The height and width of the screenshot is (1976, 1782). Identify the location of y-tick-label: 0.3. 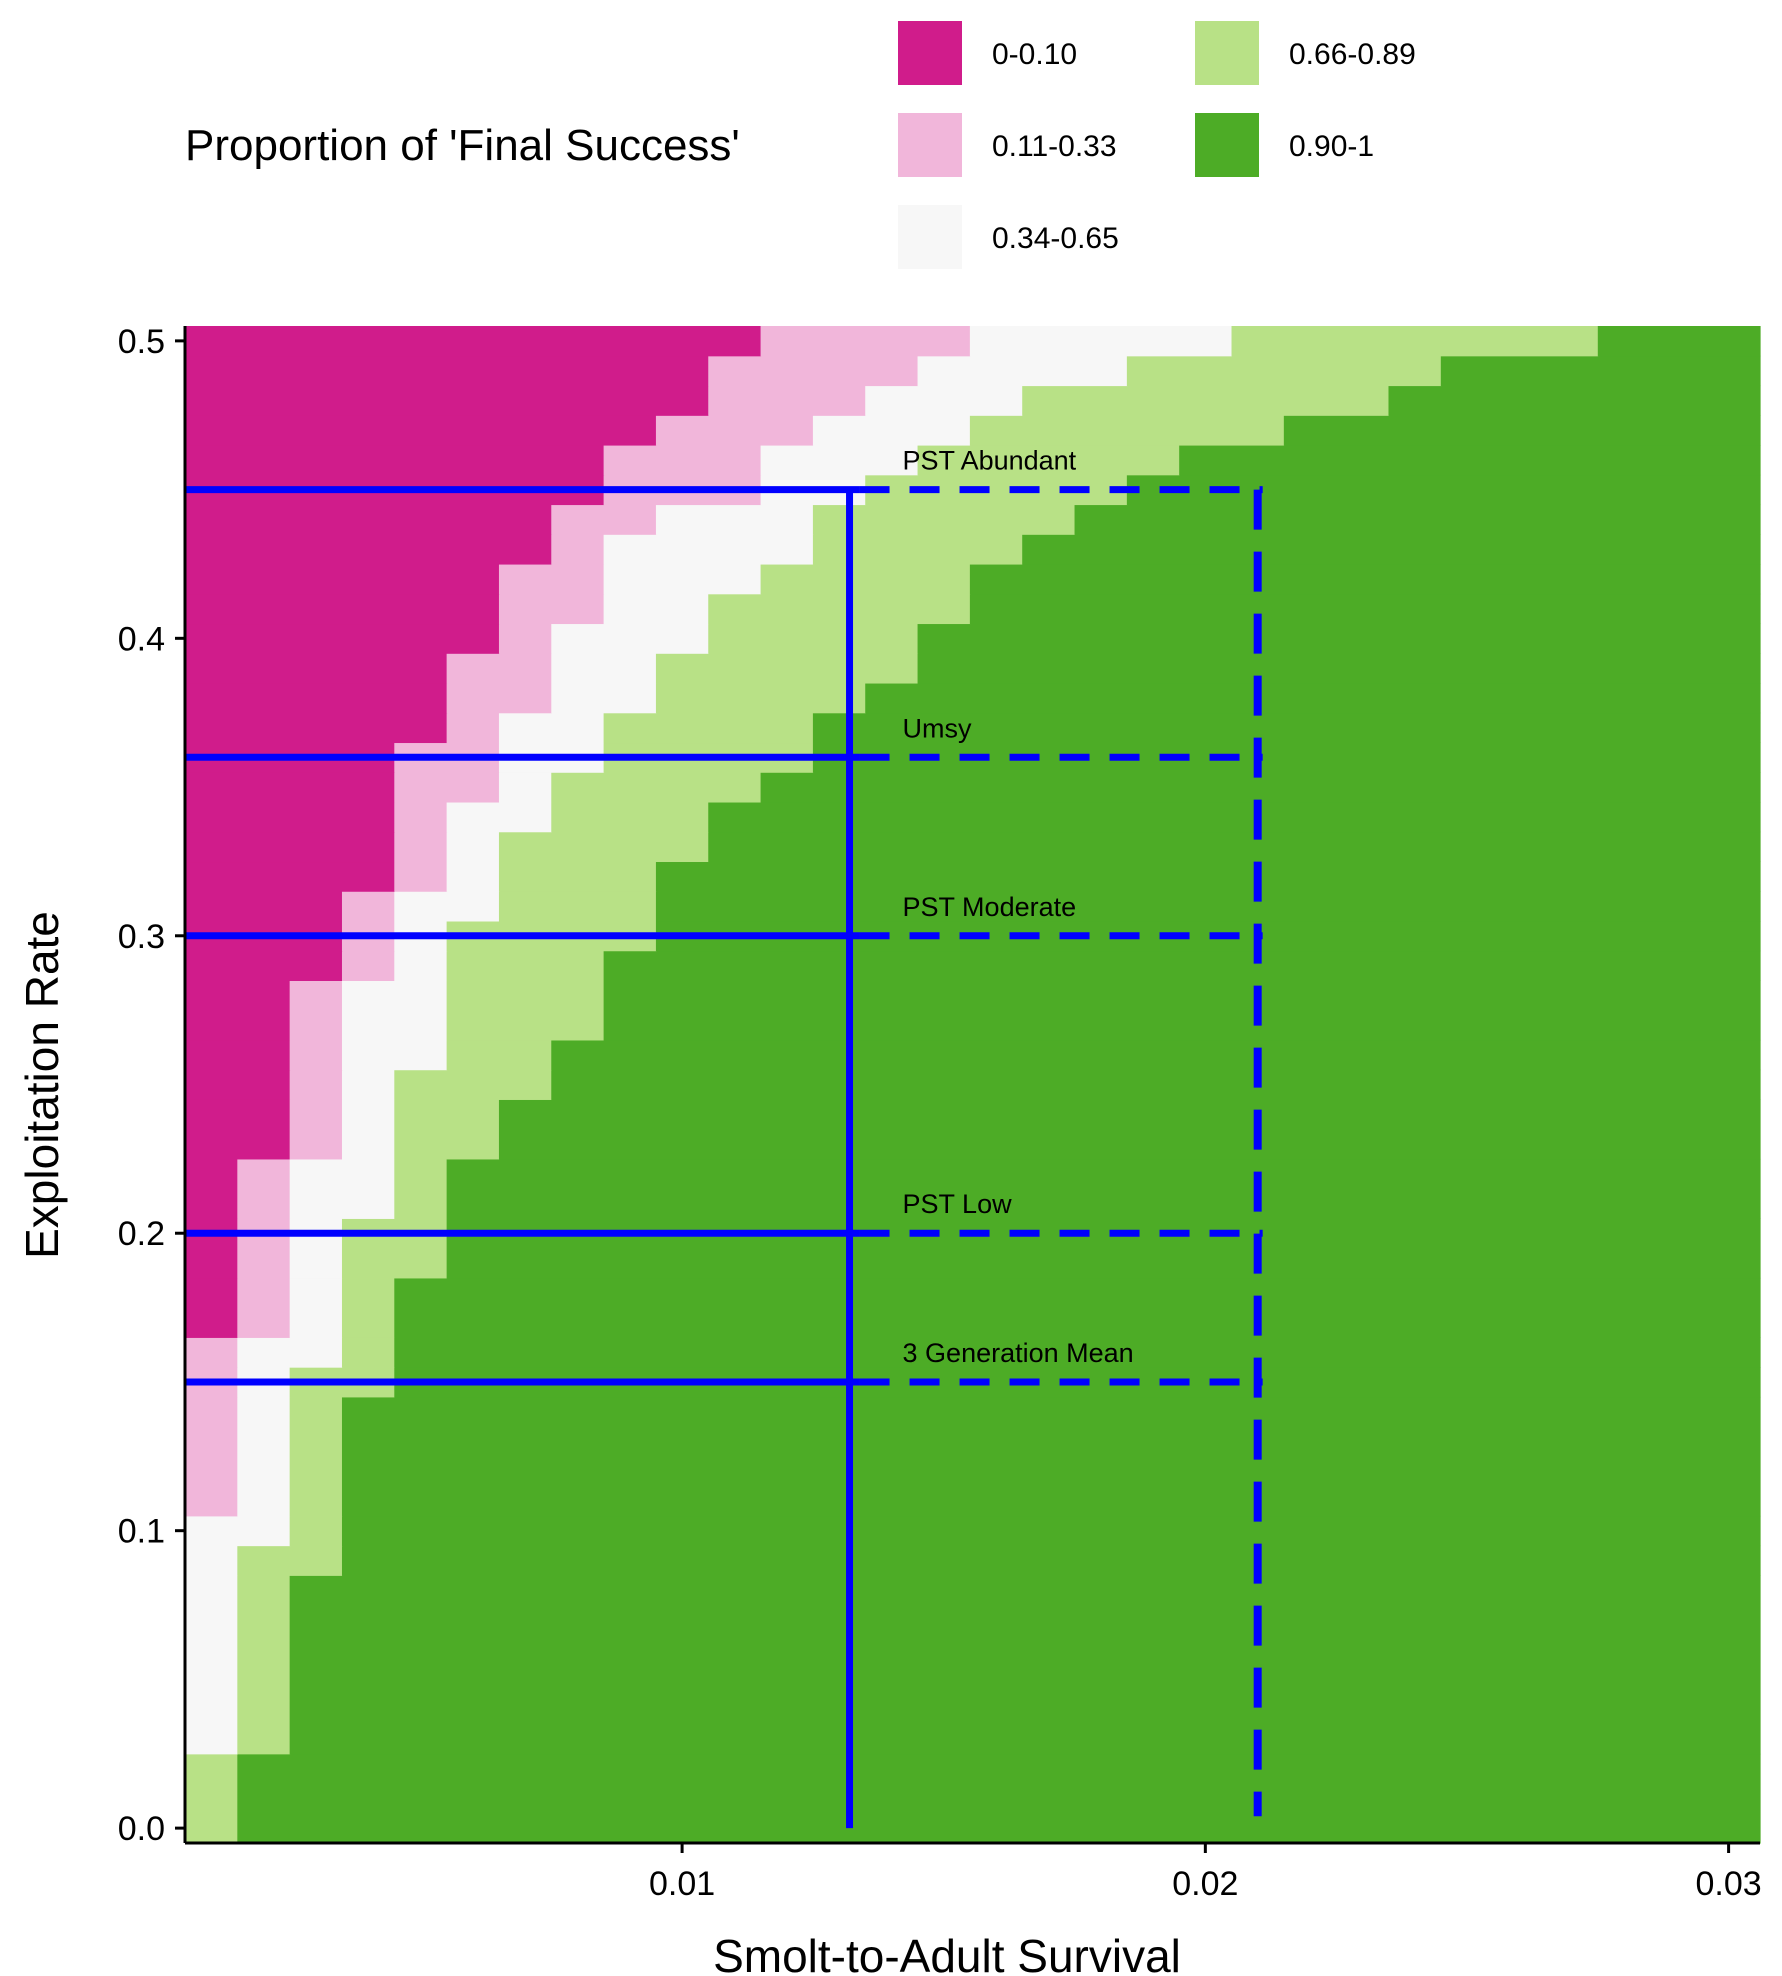
(141, 937).